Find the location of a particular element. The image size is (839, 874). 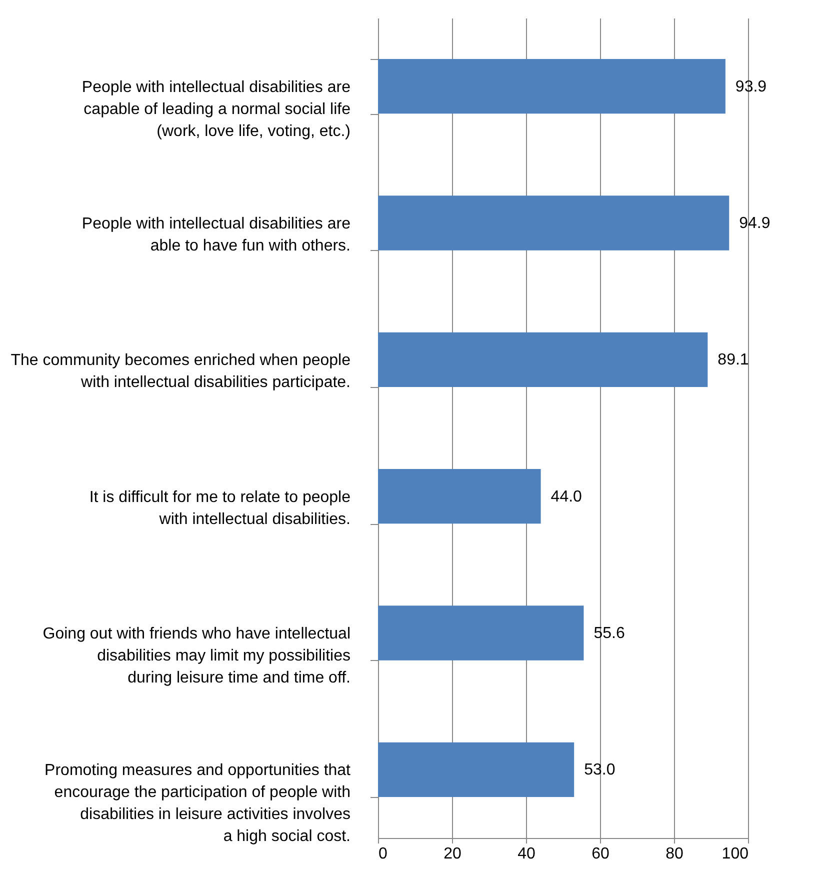

x-tick-label: 40 is located at coordinates (527, 854).